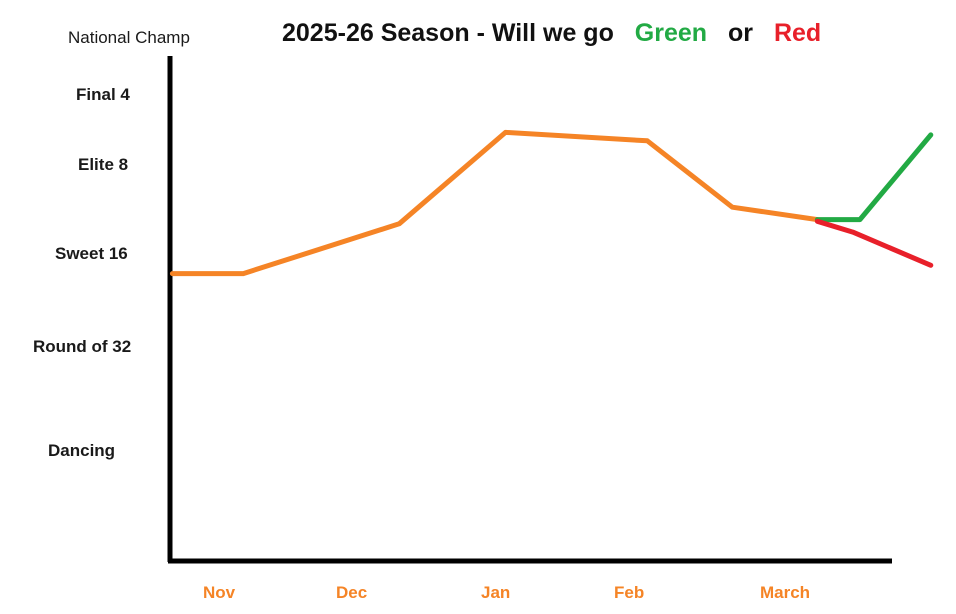 This screenshot has width=956, height=614. I want to click on x-tick-march: March, so click(785, 592).